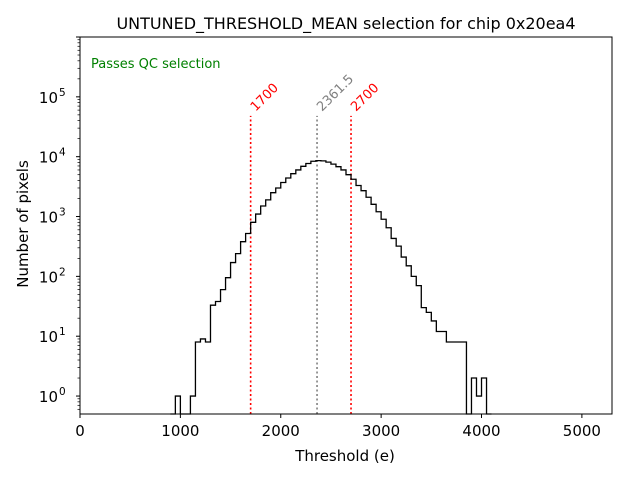 This screenshot has width=640, height=480. I want to click on y-tick-exponent: 4, so click(62, 153).